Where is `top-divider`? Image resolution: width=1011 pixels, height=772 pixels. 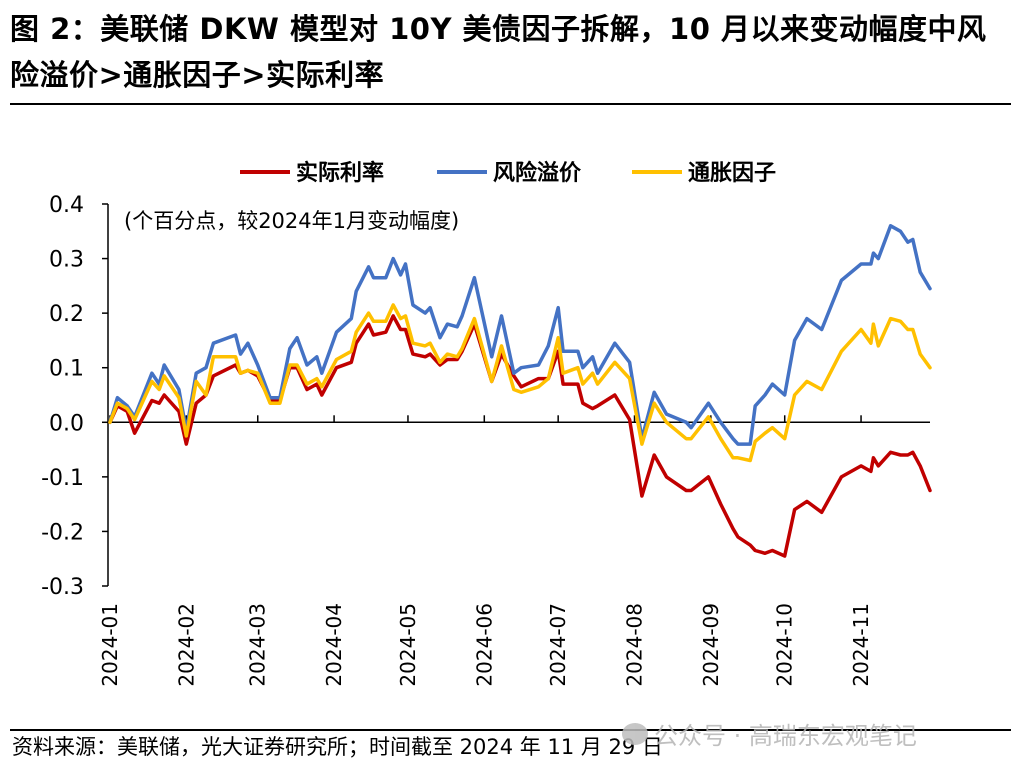
top-divider is located at coordinates (510, 104).